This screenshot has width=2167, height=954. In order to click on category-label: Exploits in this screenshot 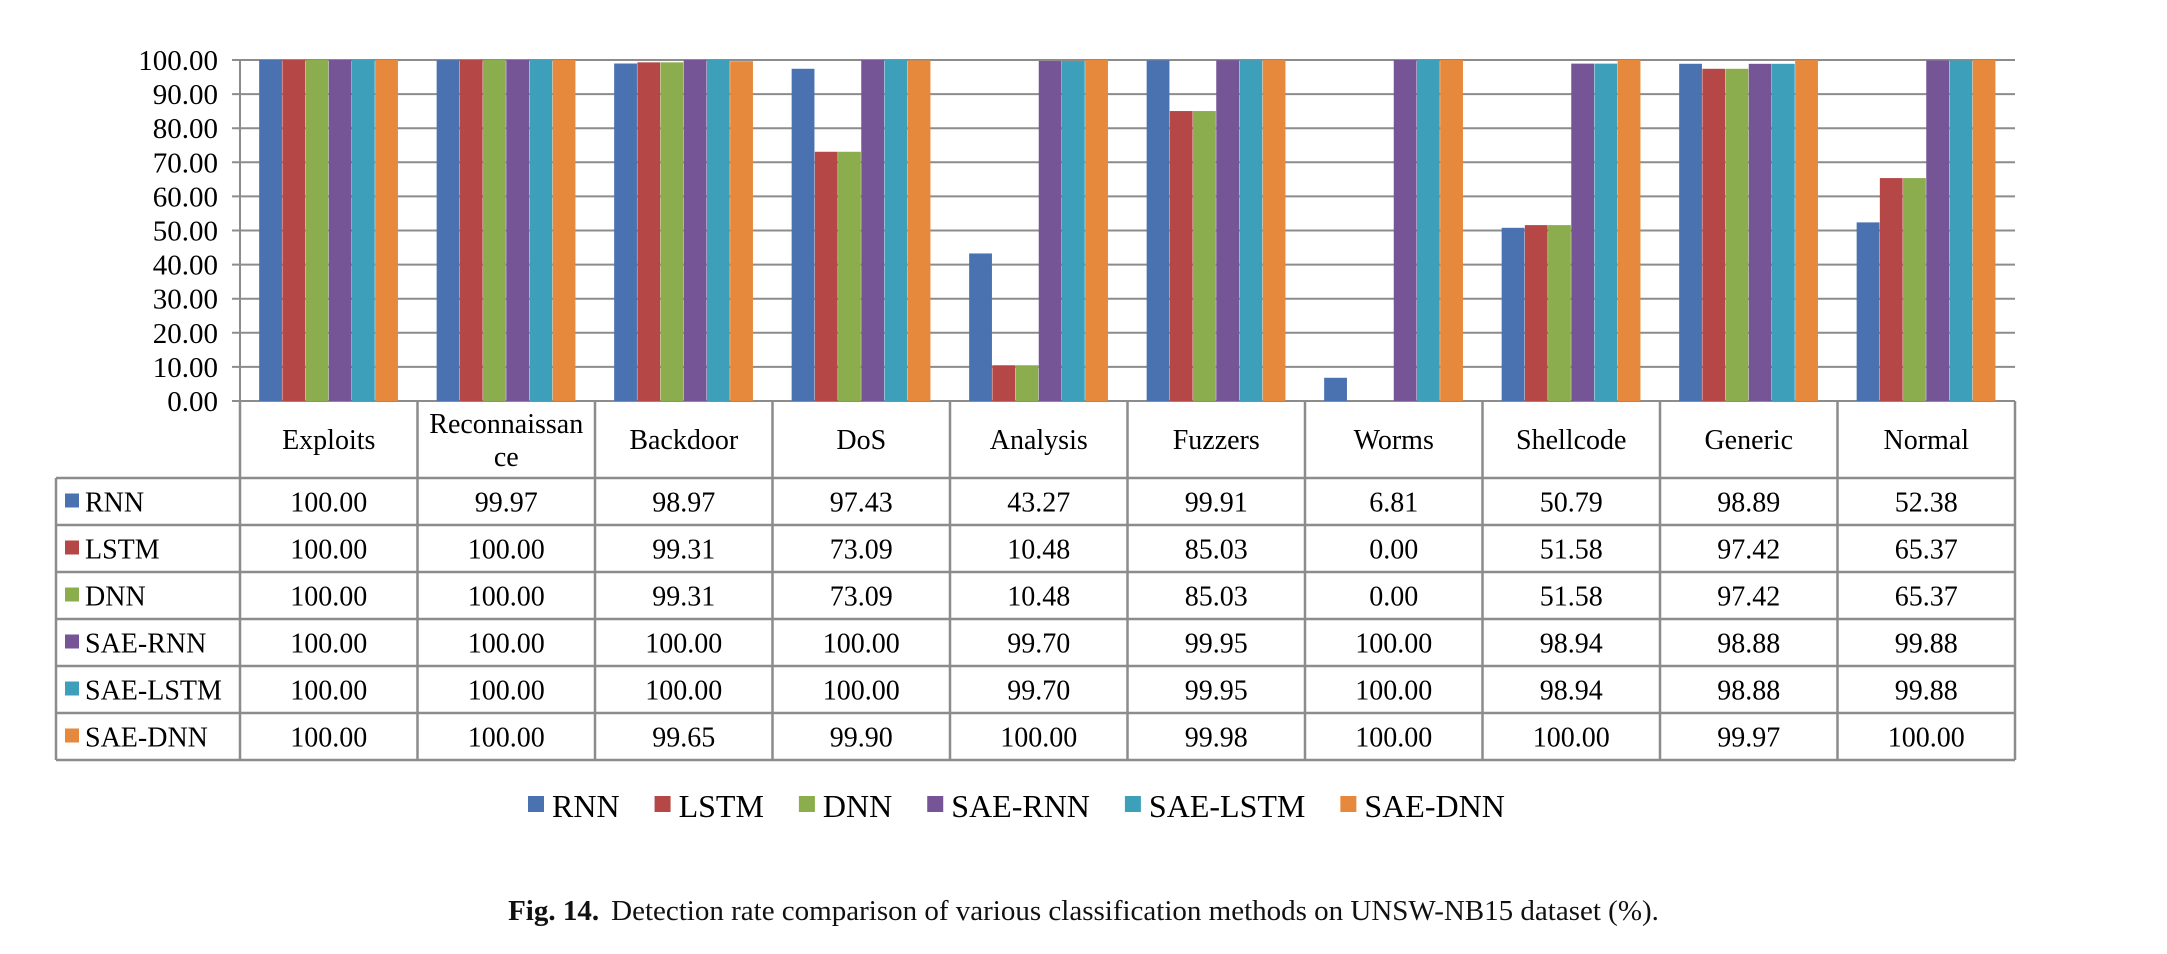, I will do `click(328, 440)`.